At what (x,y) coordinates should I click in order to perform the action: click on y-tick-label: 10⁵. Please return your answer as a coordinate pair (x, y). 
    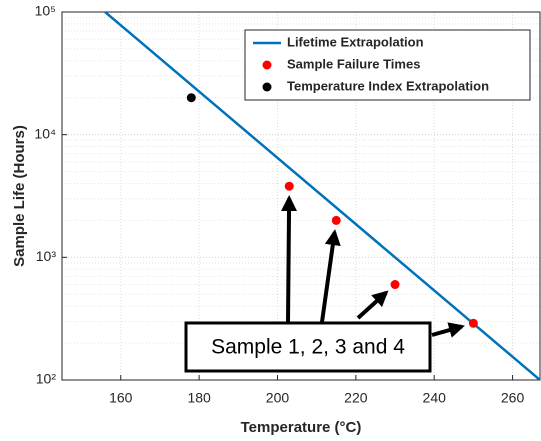
    Looking at the image, I should click on (45, 11).